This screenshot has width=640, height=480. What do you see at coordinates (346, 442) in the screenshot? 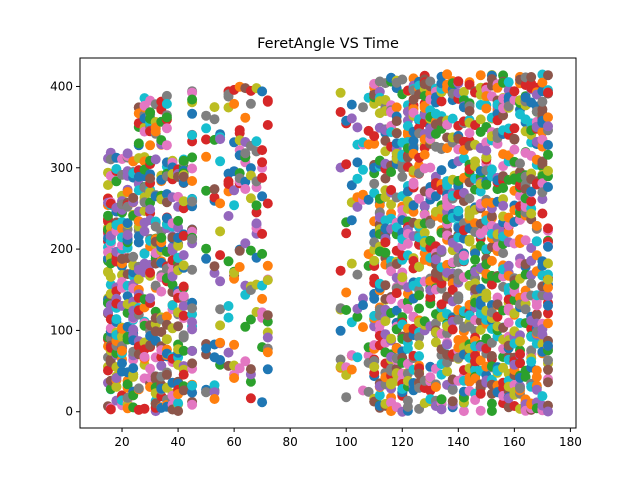
I see `x-tick-label: 100` at bounding box center [346, 442].